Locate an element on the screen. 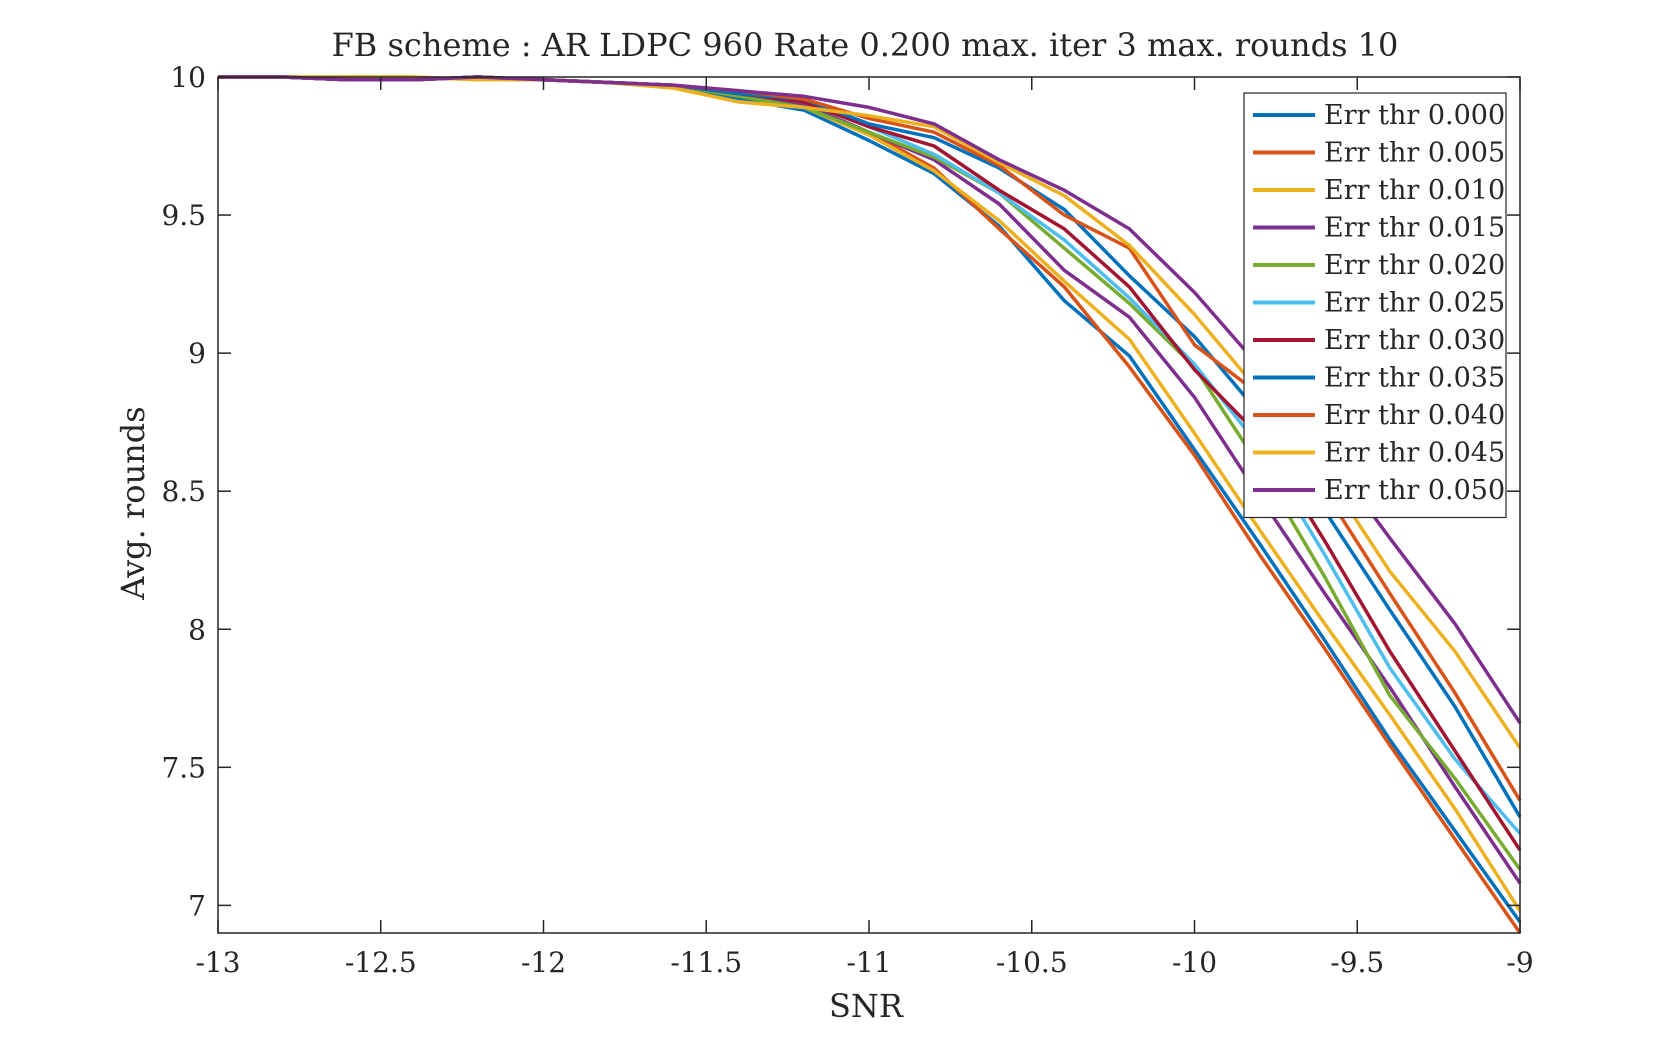 This screenshot has width=1667, height=1042. x-tick-label: -13 is located at coordinates (217, 962).